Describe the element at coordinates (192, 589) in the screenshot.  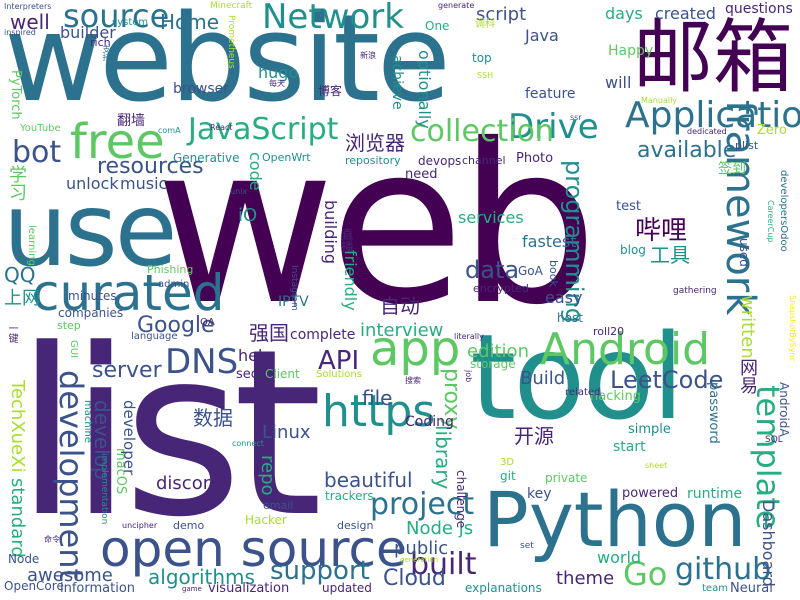
I see `word: game` at that location.